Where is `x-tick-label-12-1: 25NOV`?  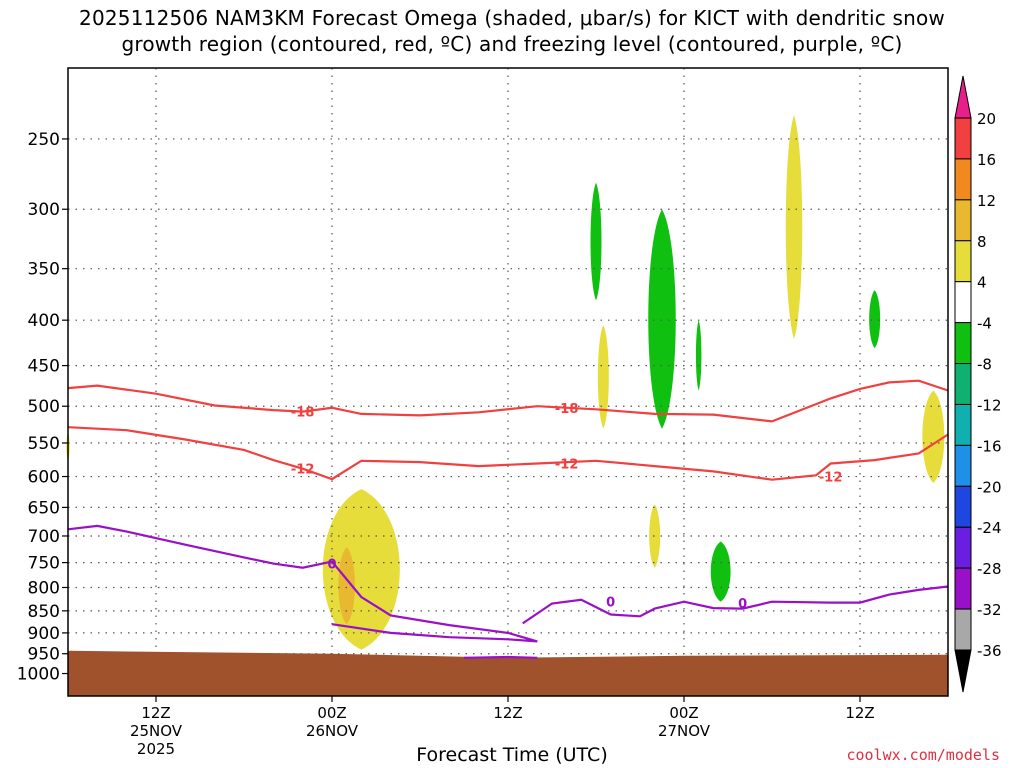
x-tick-label-12-1: 25NOV is located at coordinates (156, 731).